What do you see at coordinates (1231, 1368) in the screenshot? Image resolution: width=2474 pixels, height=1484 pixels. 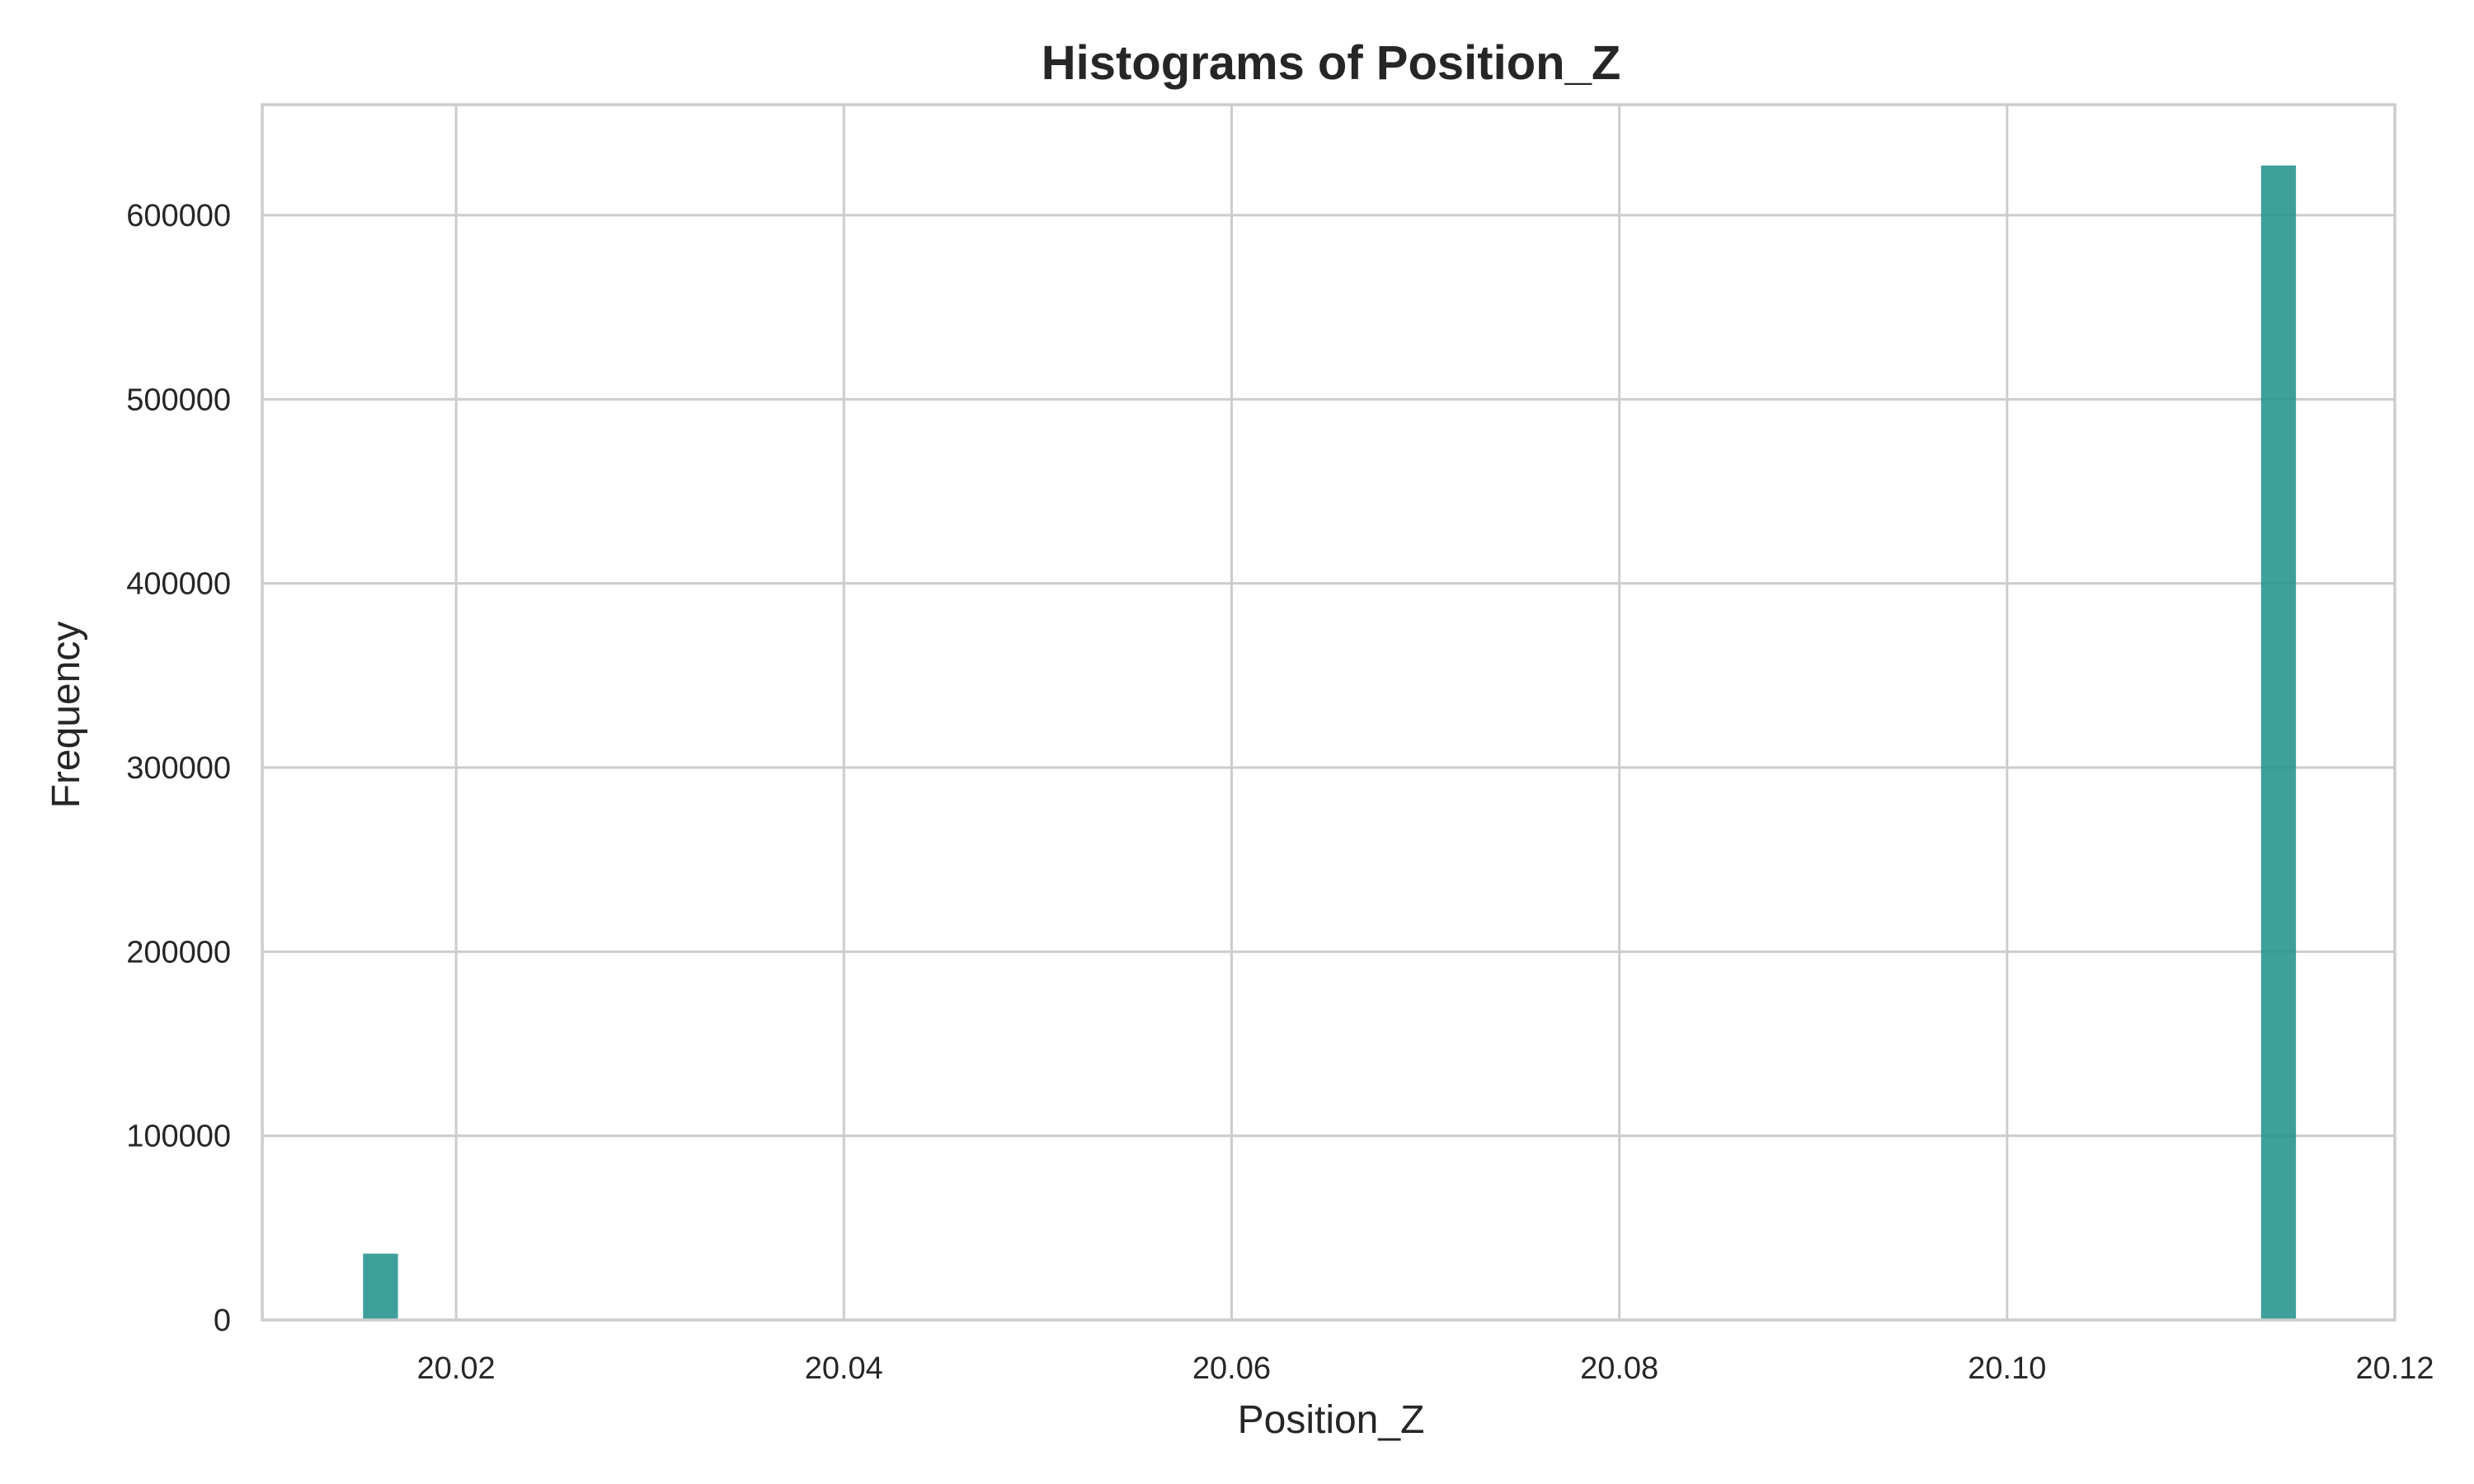 I see `x-tick-label: 20.06` at bounding box center [1231, 1368].